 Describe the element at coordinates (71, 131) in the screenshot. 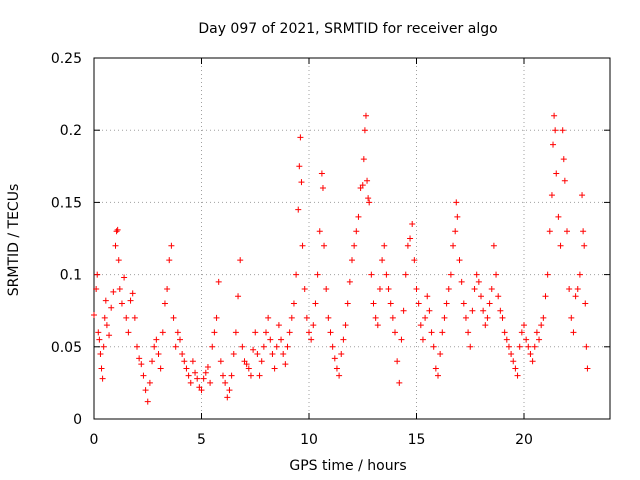

I see `y-tick-label: 0.2` at that location.